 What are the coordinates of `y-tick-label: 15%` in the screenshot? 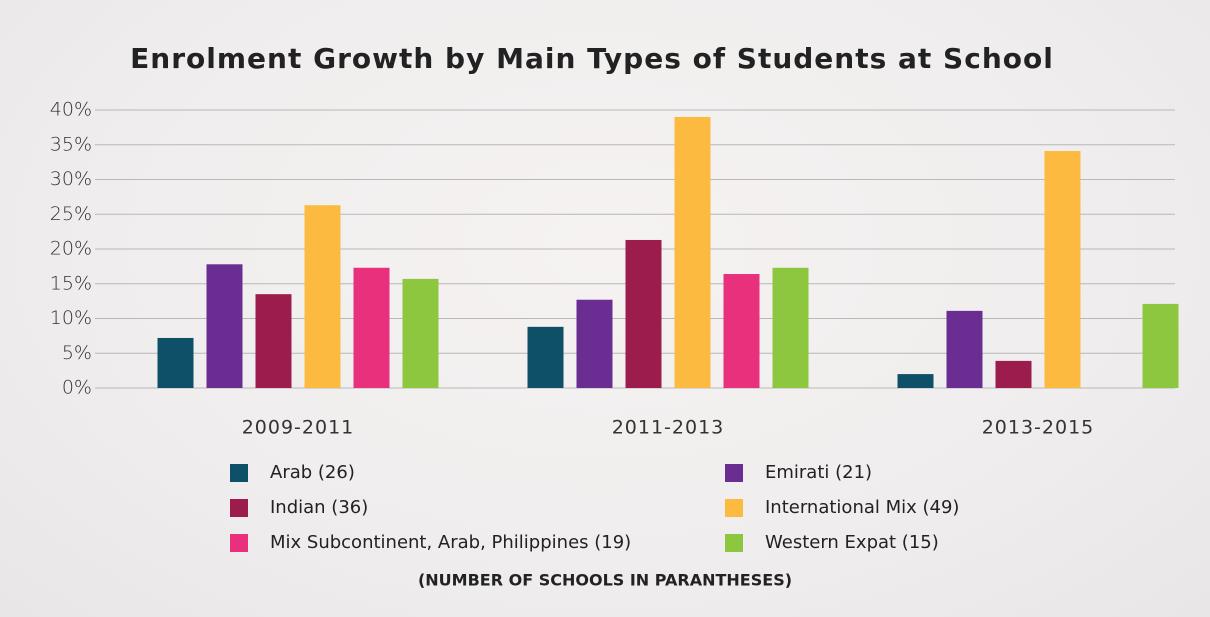 It's located at (71, 283).